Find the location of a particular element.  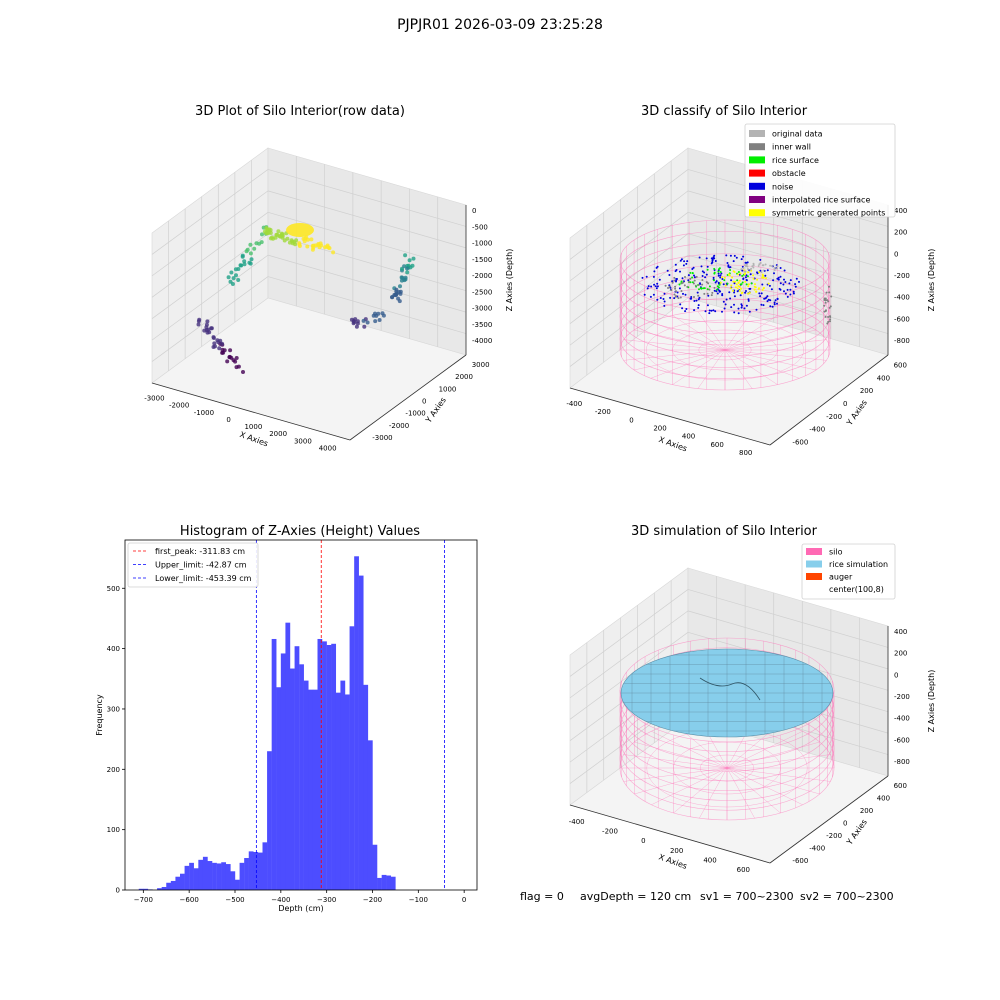

legend-label: center(100,8) is located at coordinates (856, 589).